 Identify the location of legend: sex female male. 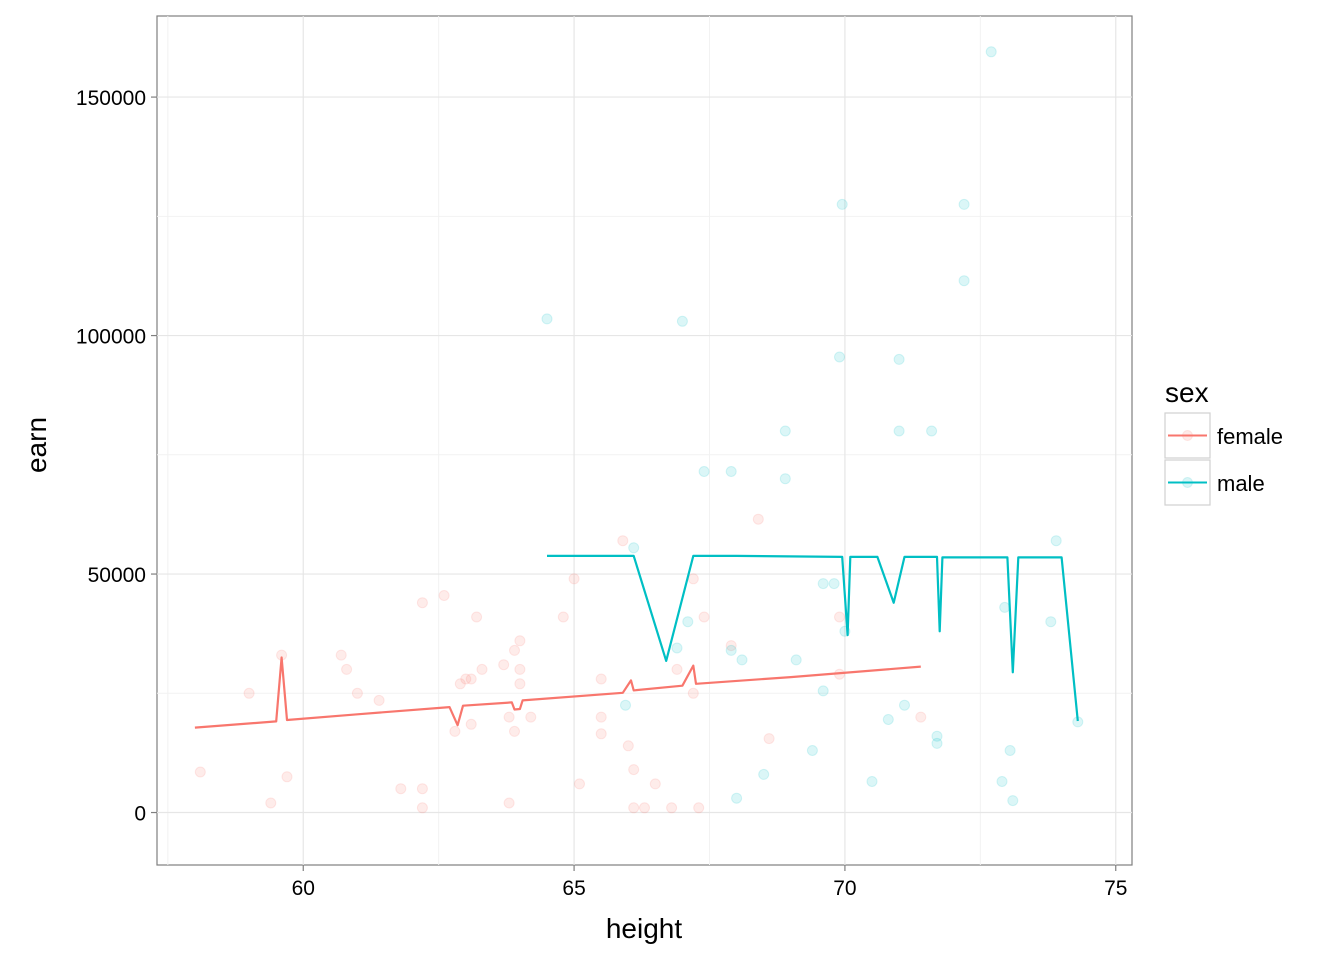
(1223, 441).